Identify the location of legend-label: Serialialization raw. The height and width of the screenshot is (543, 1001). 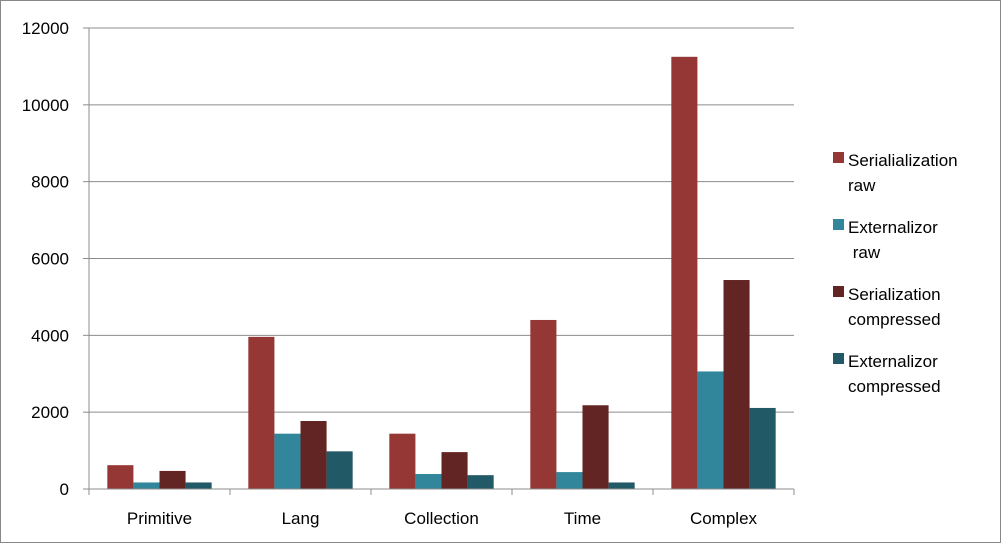
(903, 173).